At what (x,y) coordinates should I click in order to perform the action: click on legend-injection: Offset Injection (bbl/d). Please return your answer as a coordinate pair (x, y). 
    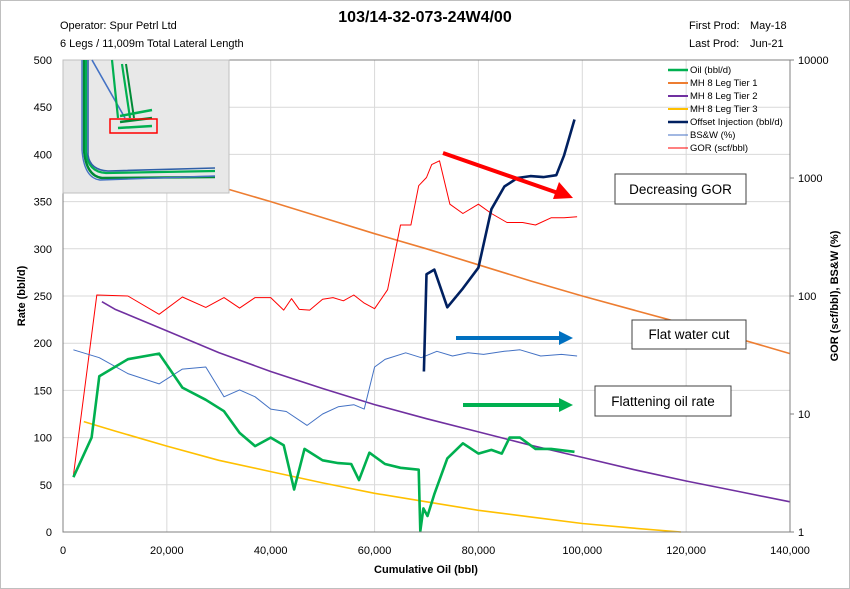
    Looking at the image, I should click on (736, 122).